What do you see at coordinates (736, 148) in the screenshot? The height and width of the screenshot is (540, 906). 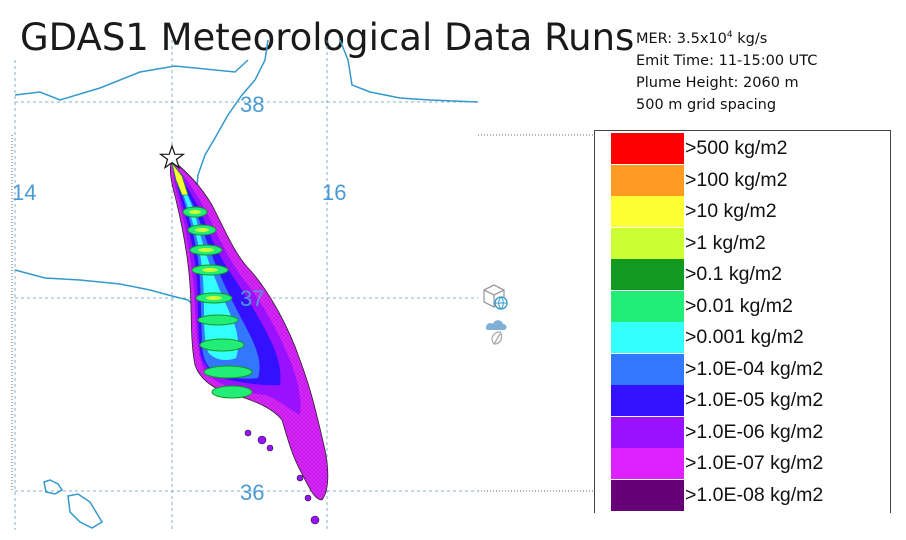 I see `legend-label: >500 kg/m2` at bounding box center [736, 148].